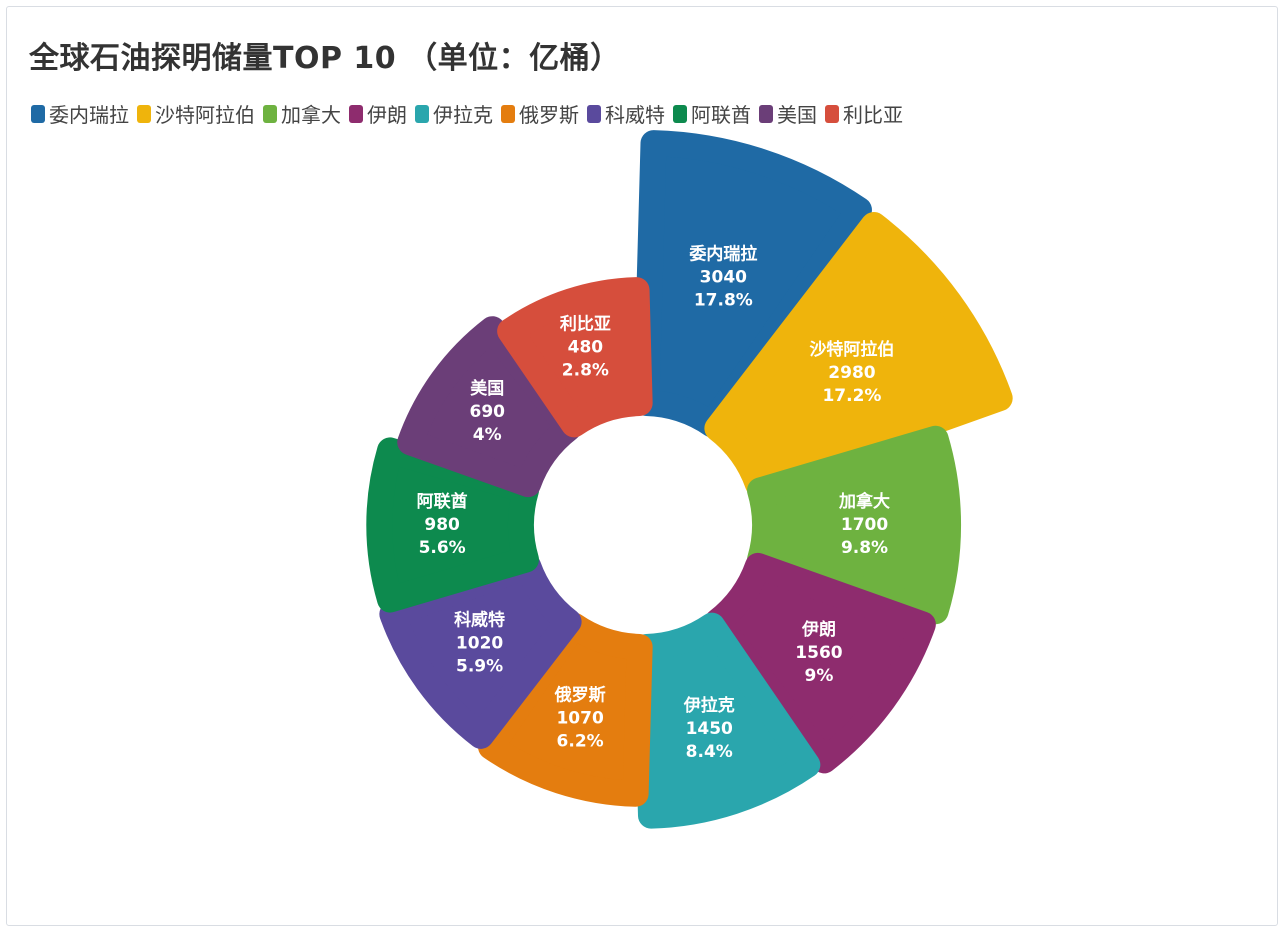 The width and height of the screenshot is (1286, 934). Describe the element at coordinates (635, 115) in the screenshot. I see `legend-label: 科威特` at that location.